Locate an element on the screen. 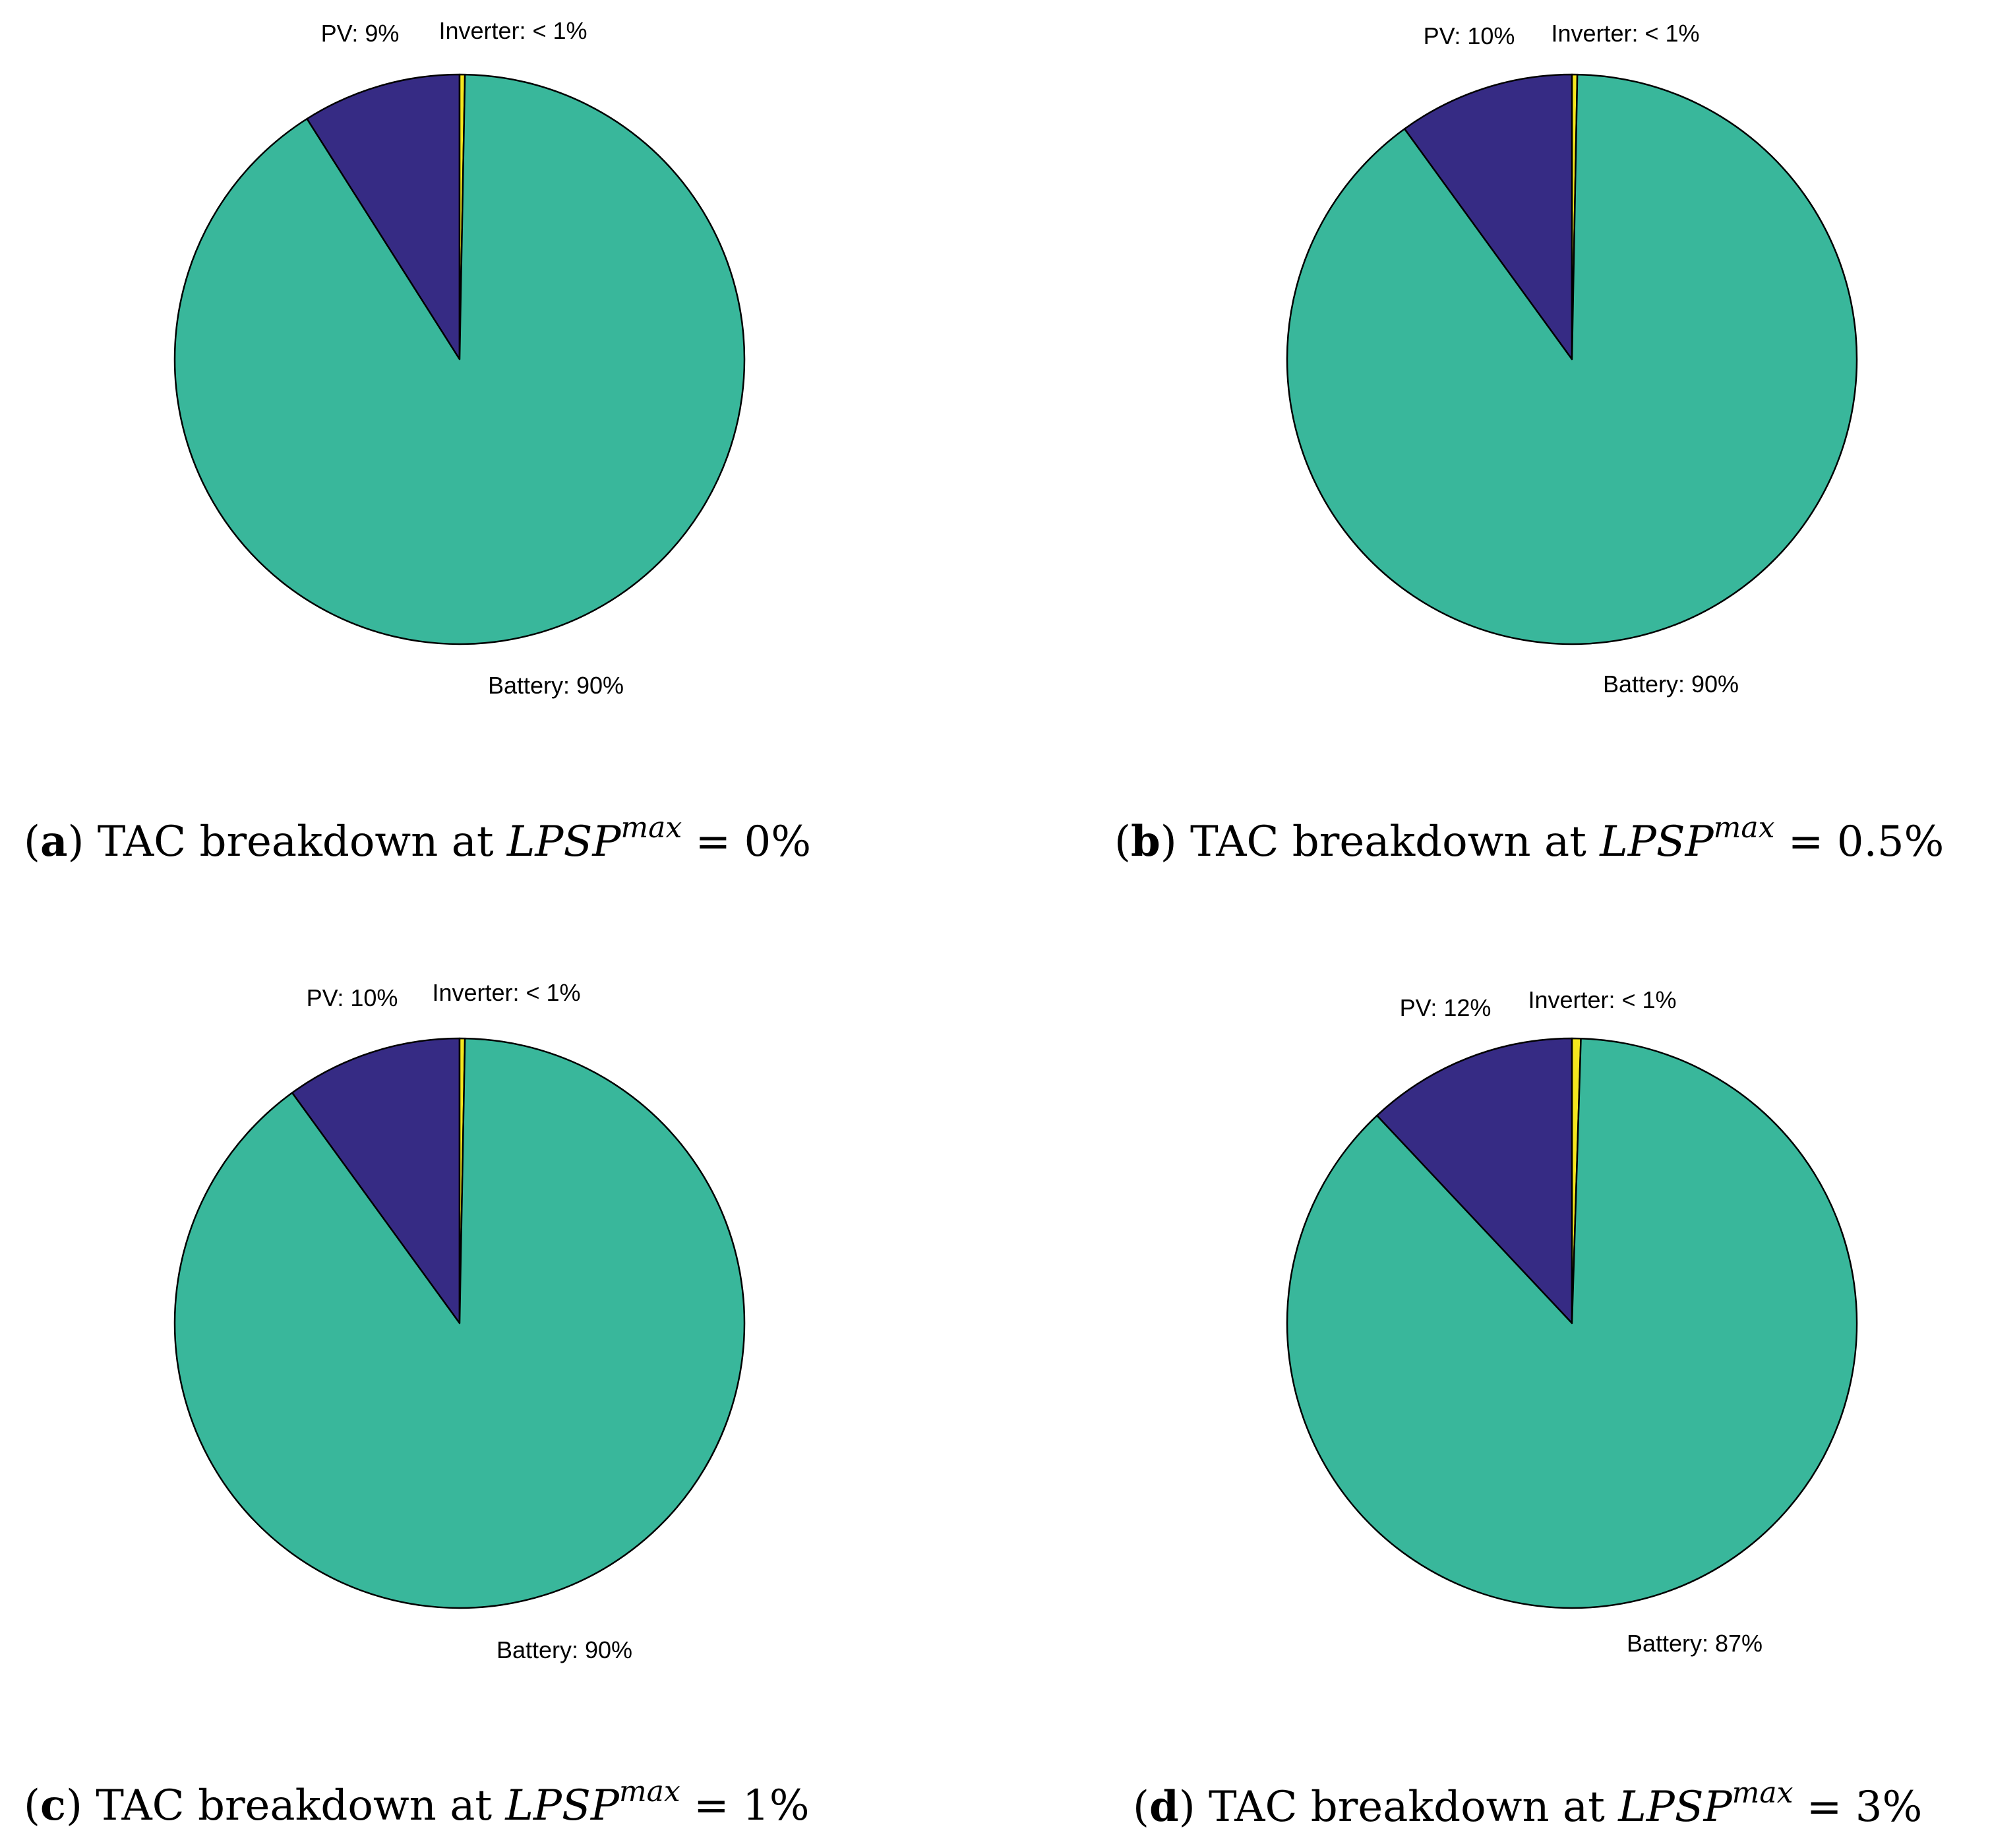  caption-d-equals: = 3% is located at coordinates (1865, 1808).